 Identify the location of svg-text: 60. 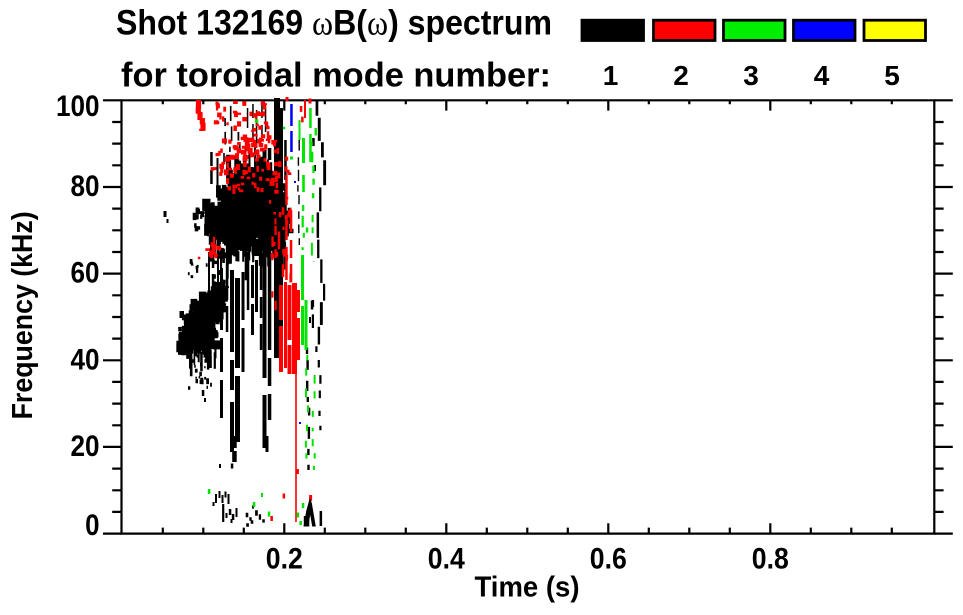
(85, 273).